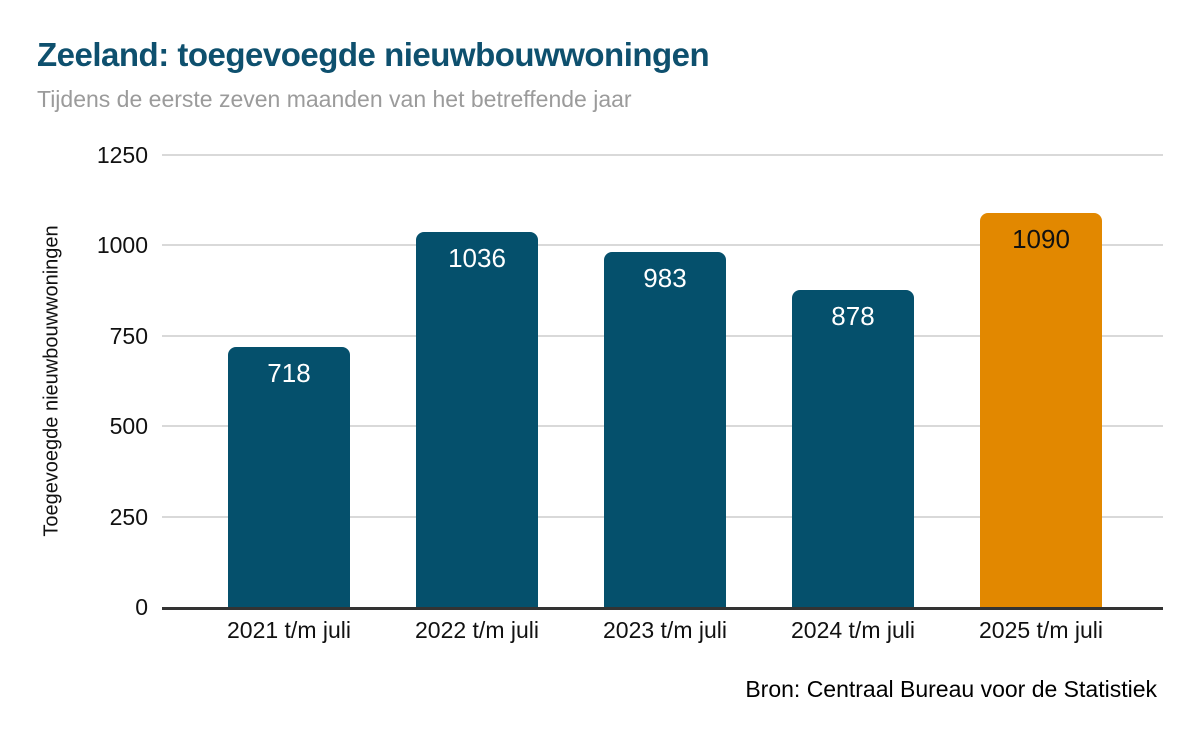 The height and width of the screenshot is (742, 1200). I want to click on bar-value-label: 1090, so click(1041, 238).